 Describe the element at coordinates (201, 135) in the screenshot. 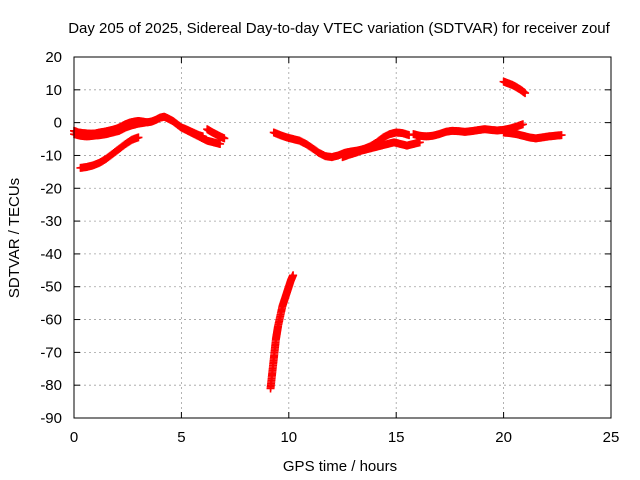

I see `series-morning-branch` at that location.